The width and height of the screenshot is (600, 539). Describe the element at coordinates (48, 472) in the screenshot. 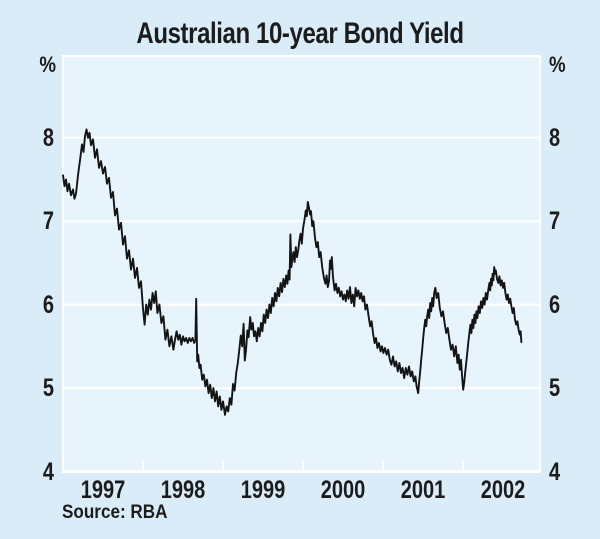

I see `y-tick-label-left-4: 4` at that location.